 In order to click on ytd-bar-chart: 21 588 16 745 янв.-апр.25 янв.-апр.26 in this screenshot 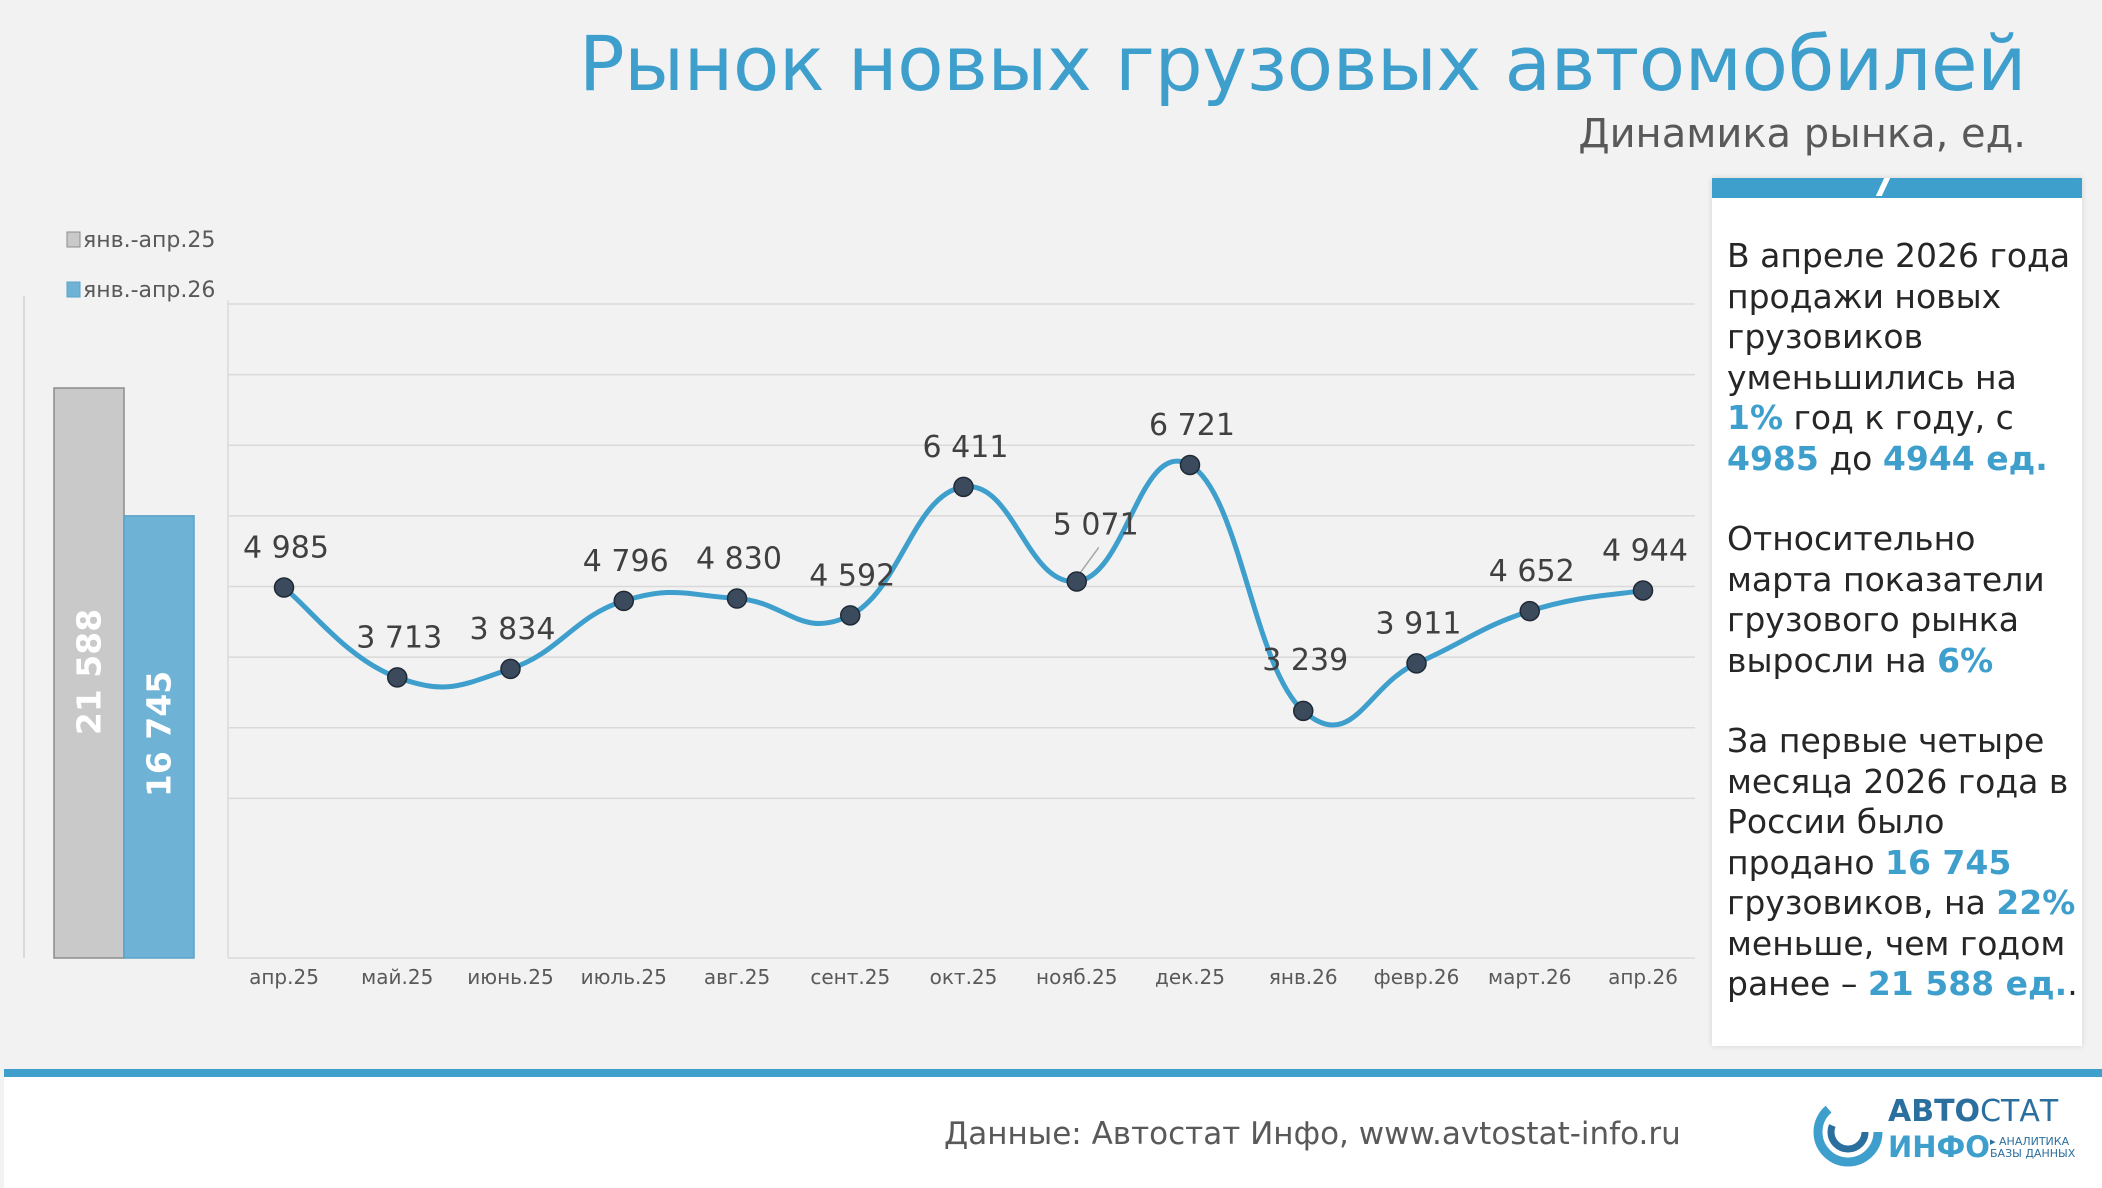, I will do `click(119, 593)`.